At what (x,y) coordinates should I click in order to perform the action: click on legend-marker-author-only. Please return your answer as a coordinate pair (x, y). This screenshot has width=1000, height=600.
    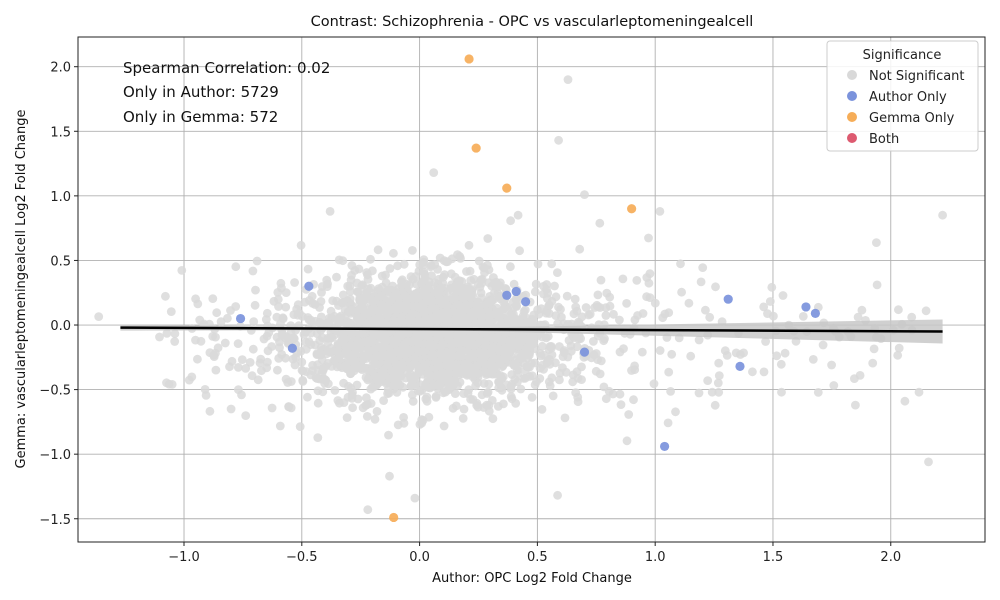
    Looking at the image, I should click on (852, 96).